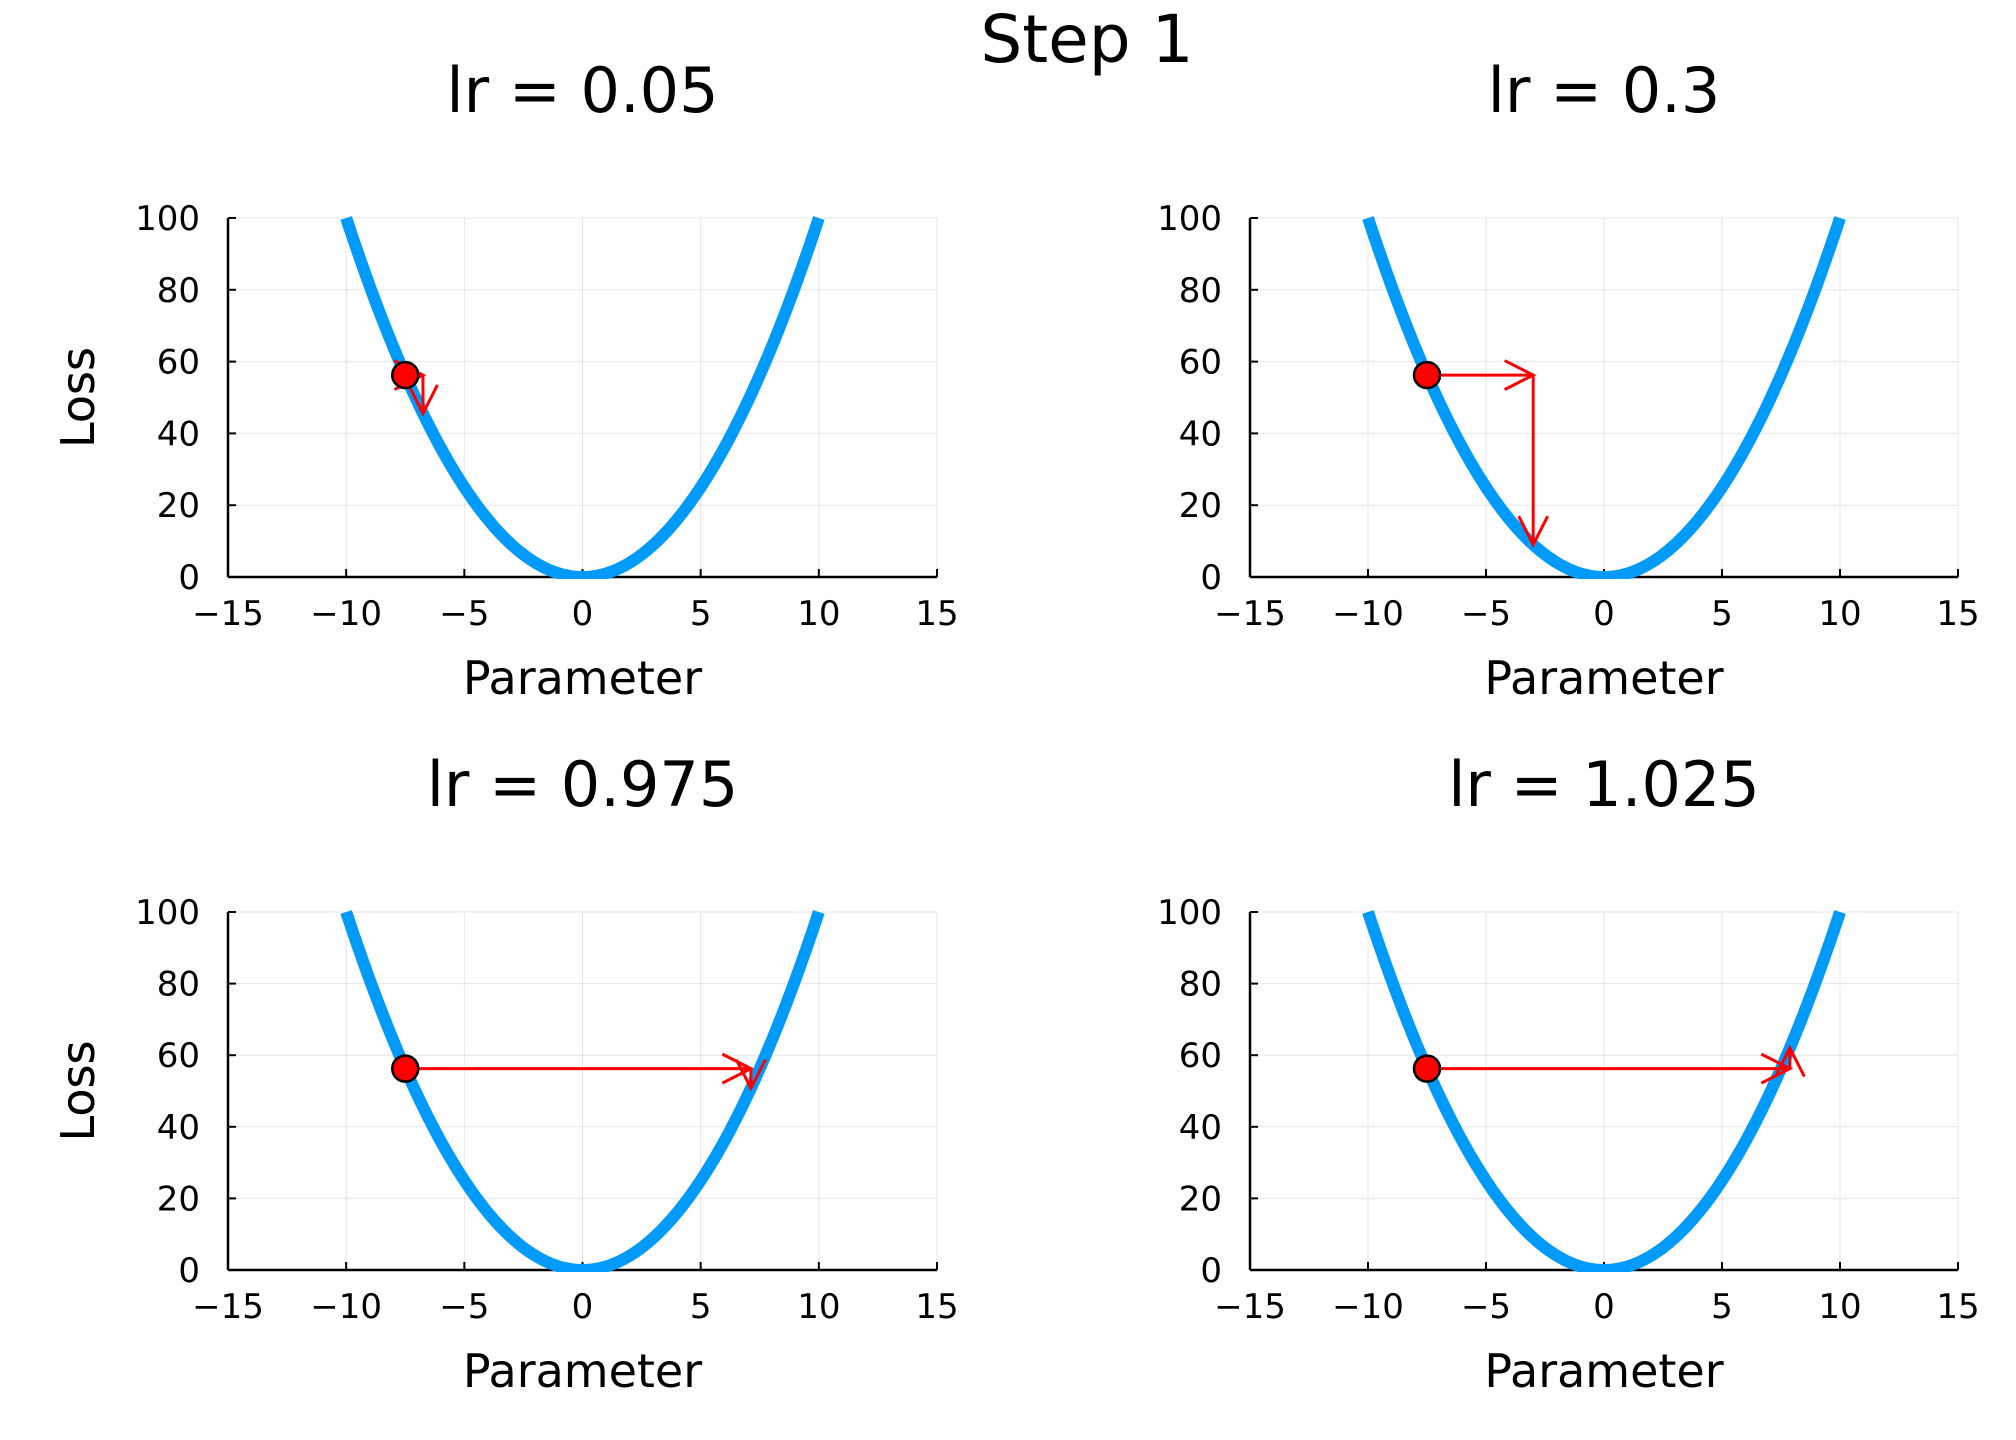 The image size is (2016, 1440). What do you see at coordinates (1086, 39) in the screenshot?
I see `figure-title: Step 1` at bounding box center [1086, 39].